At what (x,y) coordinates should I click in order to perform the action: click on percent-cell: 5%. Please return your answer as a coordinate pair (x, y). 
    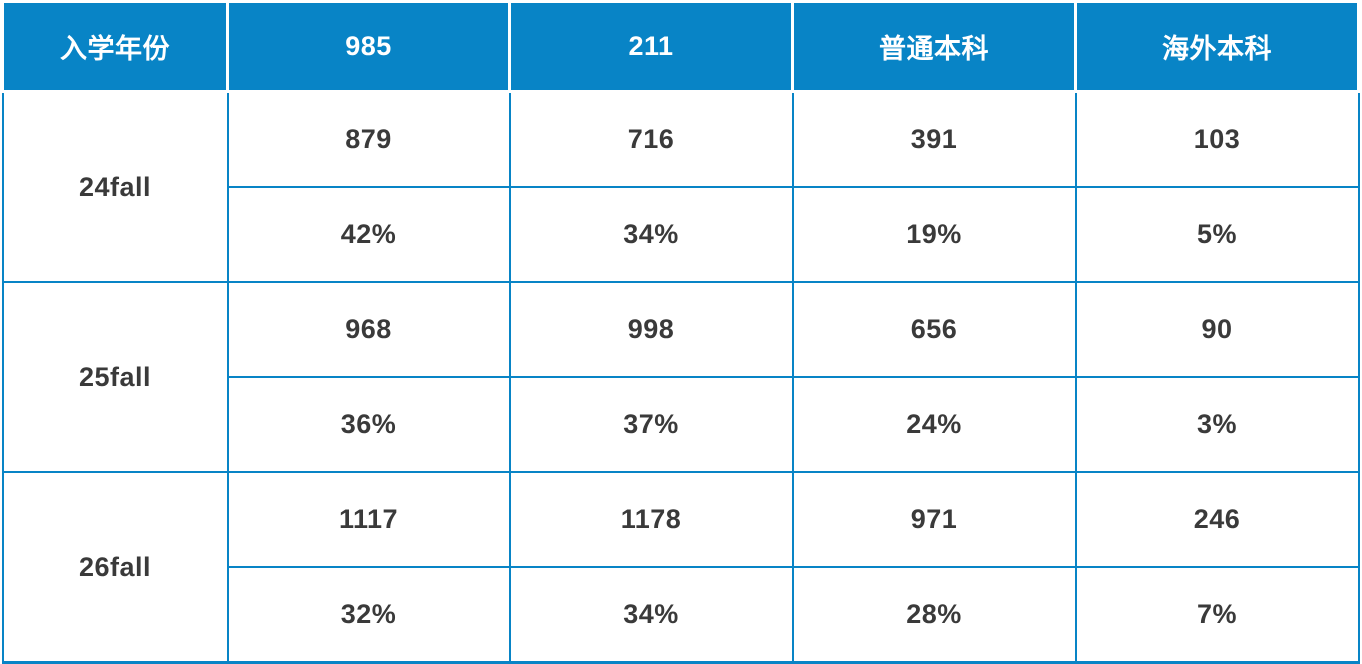
    Looking at the image, I should click on (1217, 234).